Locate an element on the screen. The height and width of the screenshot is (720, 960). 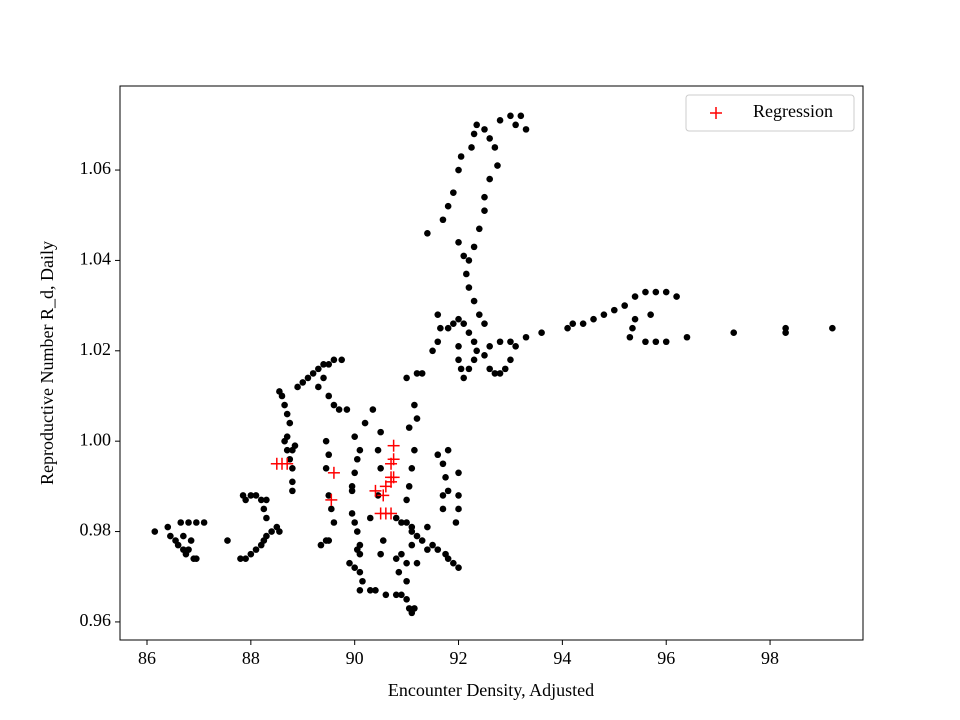
x-tick-label: 98 is located at coordinates (770, 658).